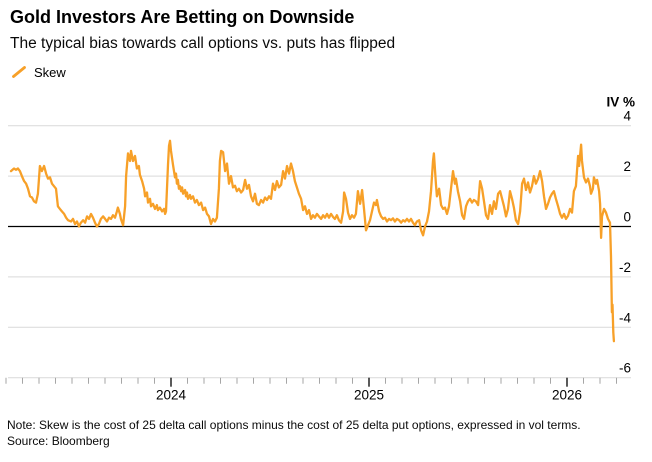 This screenshot has width=652, height=462. What do you see at coordinates (171, 395) in the screenshot?
I see `x-tick-label: 2024` at bounding box center [171, 395].